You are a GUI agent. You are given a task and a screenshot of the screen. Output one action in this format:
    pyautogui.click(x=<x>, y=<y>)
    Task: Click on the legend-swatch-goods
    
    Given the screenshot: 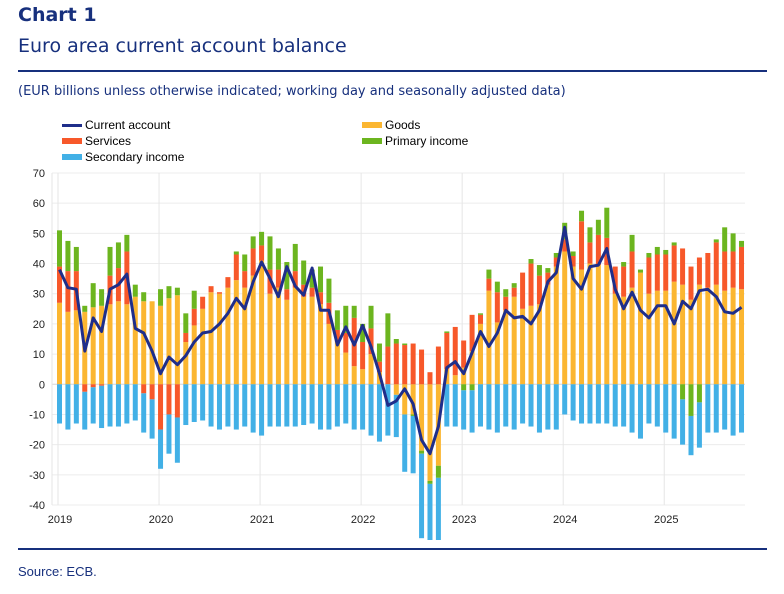 What is the action you would take?
    pyautogui.click(x=372, y=125)
    